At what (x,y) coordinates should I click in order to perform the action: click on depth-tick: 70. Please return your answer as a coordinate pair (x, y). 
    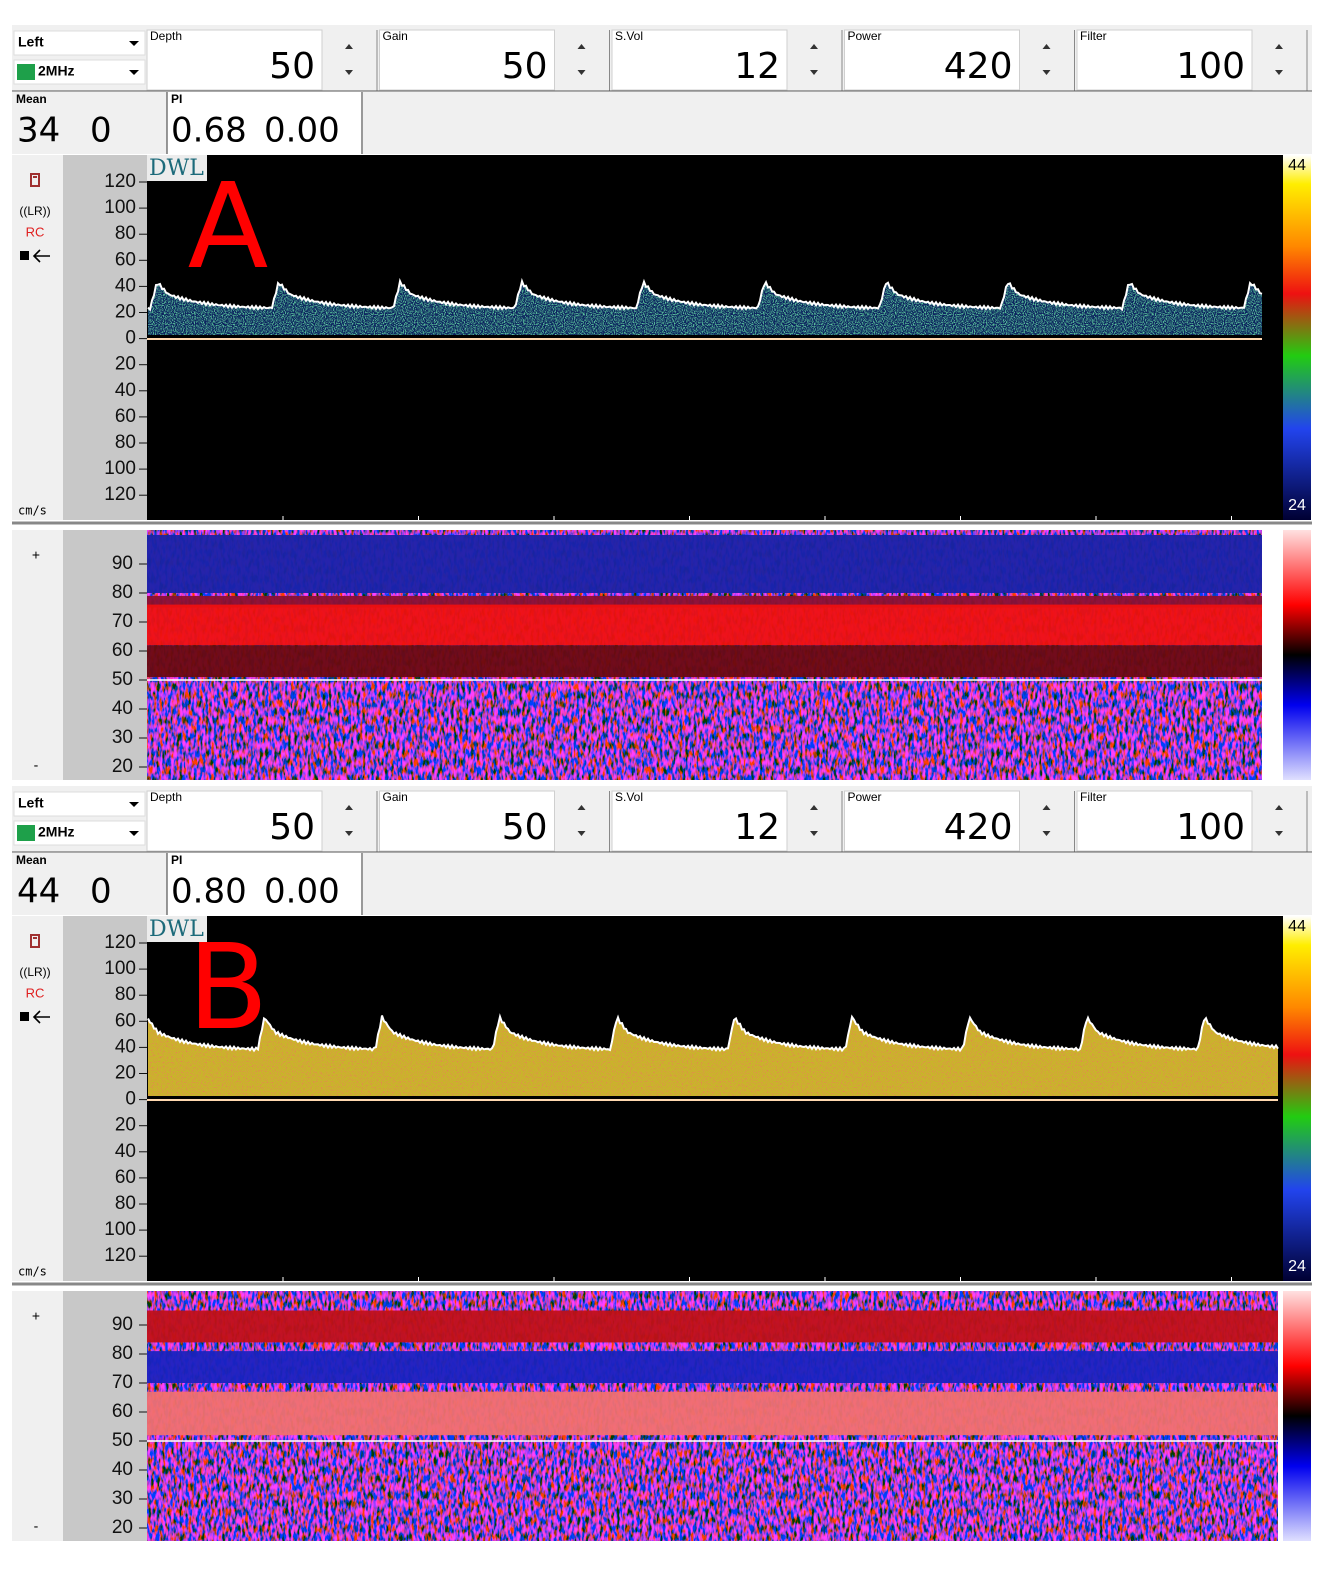
    Looking at the image, I should click on (122, 621).